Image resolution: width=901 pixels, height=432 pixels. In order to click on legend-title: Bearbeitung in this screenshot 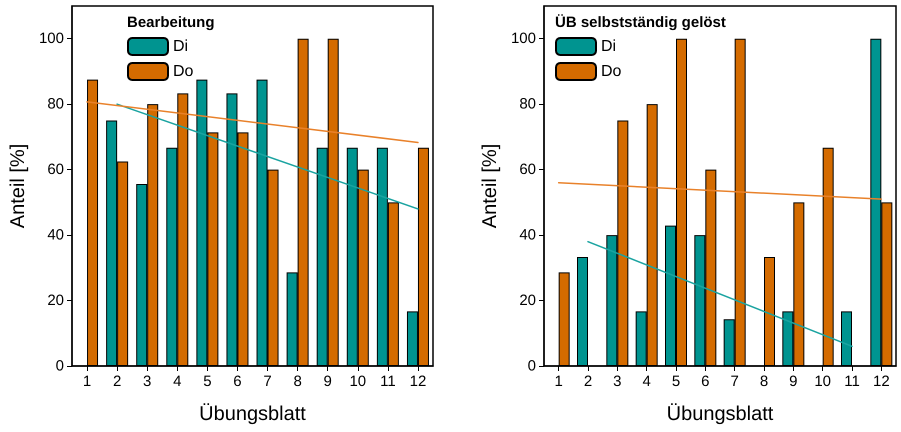, I will do `click(171, 22)`.